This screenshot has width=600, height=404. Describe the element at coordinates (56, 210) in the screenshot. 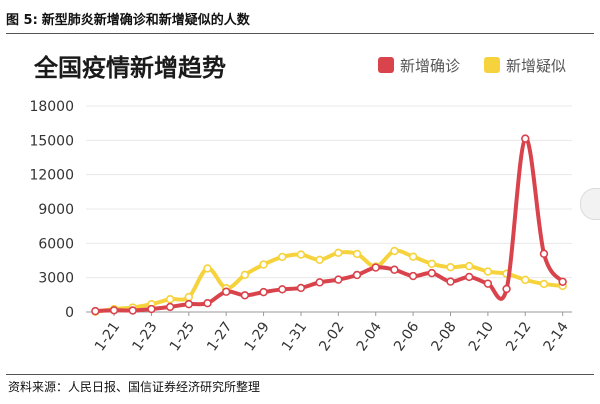

I see `y-tick-label: 9000` at that location.